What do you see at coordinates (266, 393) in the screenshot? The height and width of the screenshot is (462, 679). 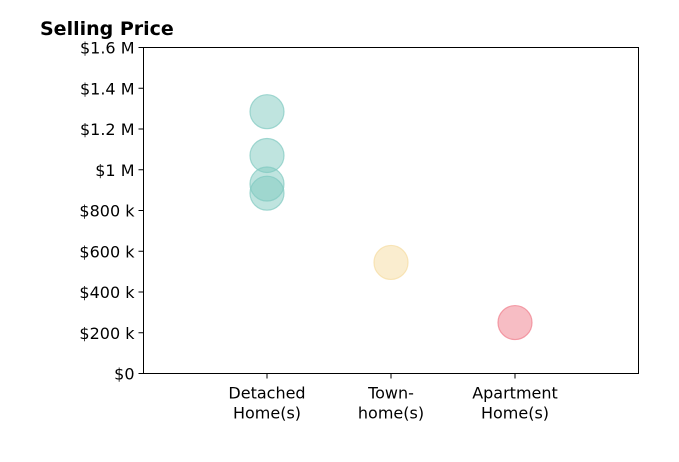 I see `x-tick-label: Detached` at bounding box center [266, 393].